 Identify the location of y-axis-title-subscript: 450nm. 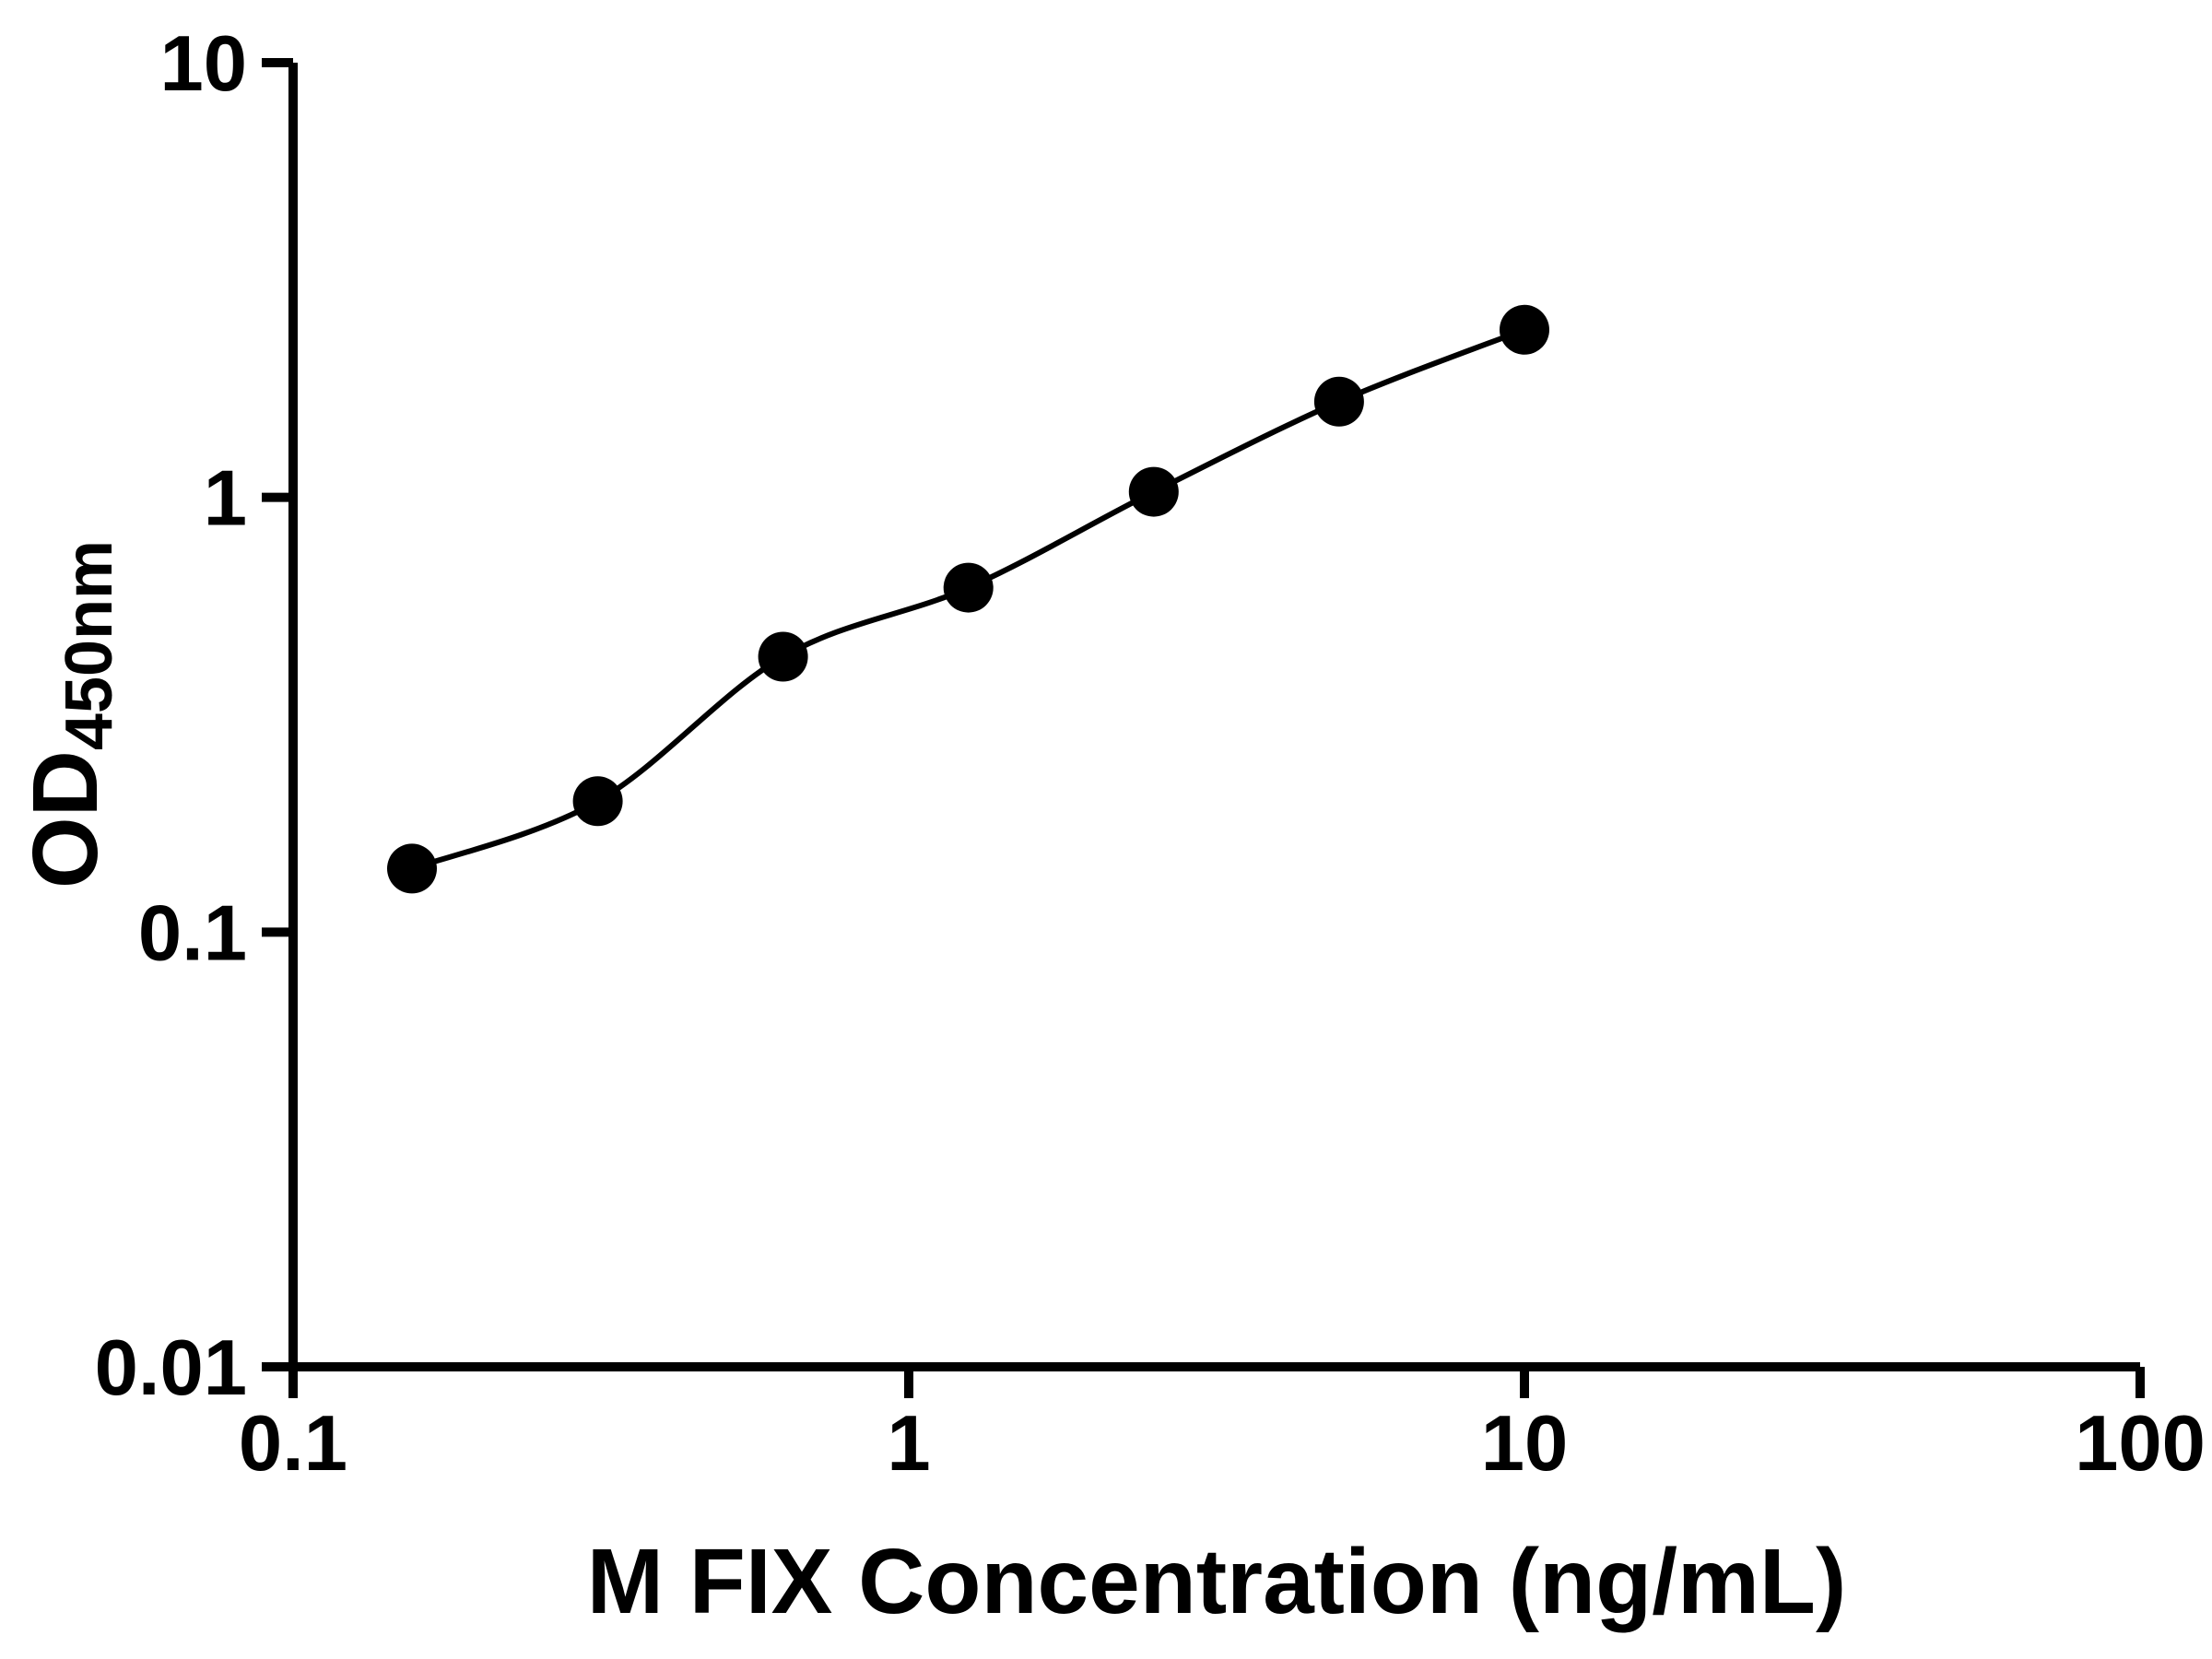
(89, 645).